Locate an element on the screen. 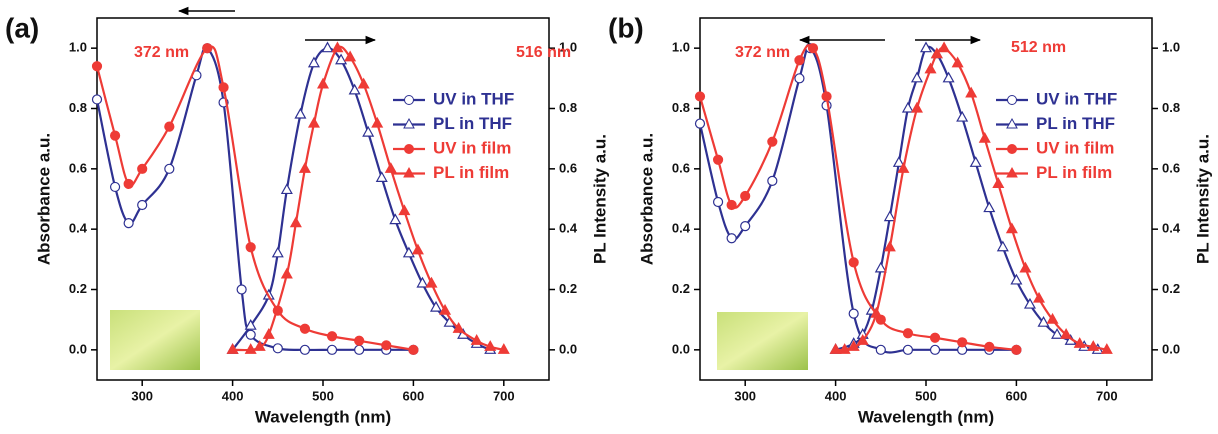 Image resolution: width=1218 pixels, height=434 pixels. x-axis-title: Wavelength (nm) is located at coordinates (323, 416).